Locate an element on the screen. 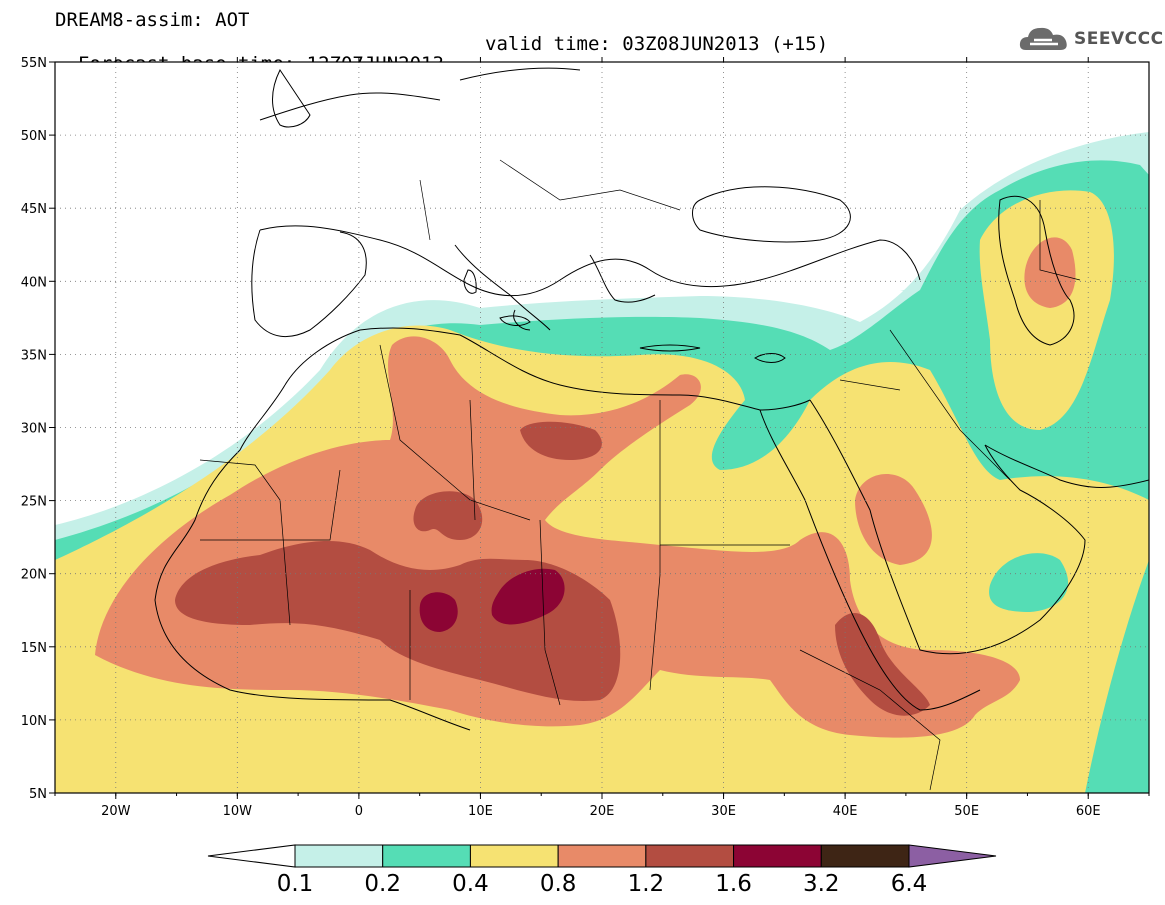 The image size is (1165, 905). colorbar is located at coordinates (602, 856).